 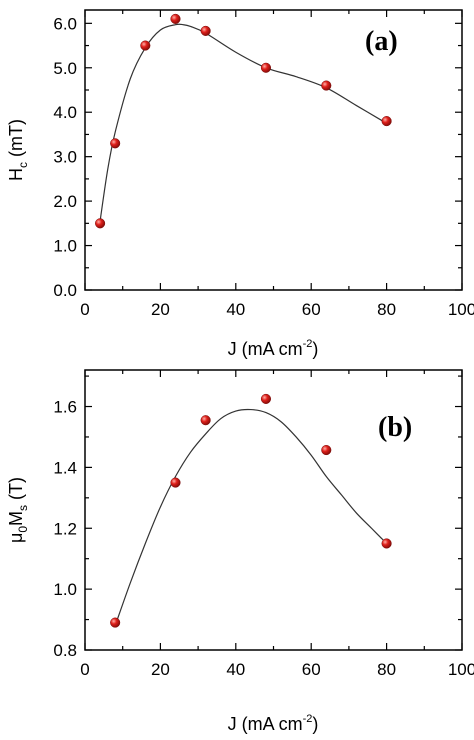 What do you see at coordinates (65, 467) in the screenshot?
I see `y-tick-label: 1.4` at bounding box center [65, 467].